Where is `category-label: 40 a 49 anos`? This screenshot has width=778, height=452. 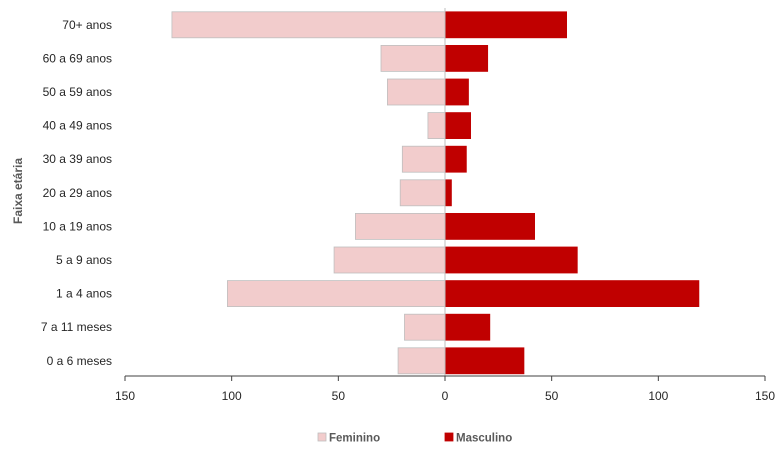 category-label: 40 a 49 anos is located at coordinates (77, 126).